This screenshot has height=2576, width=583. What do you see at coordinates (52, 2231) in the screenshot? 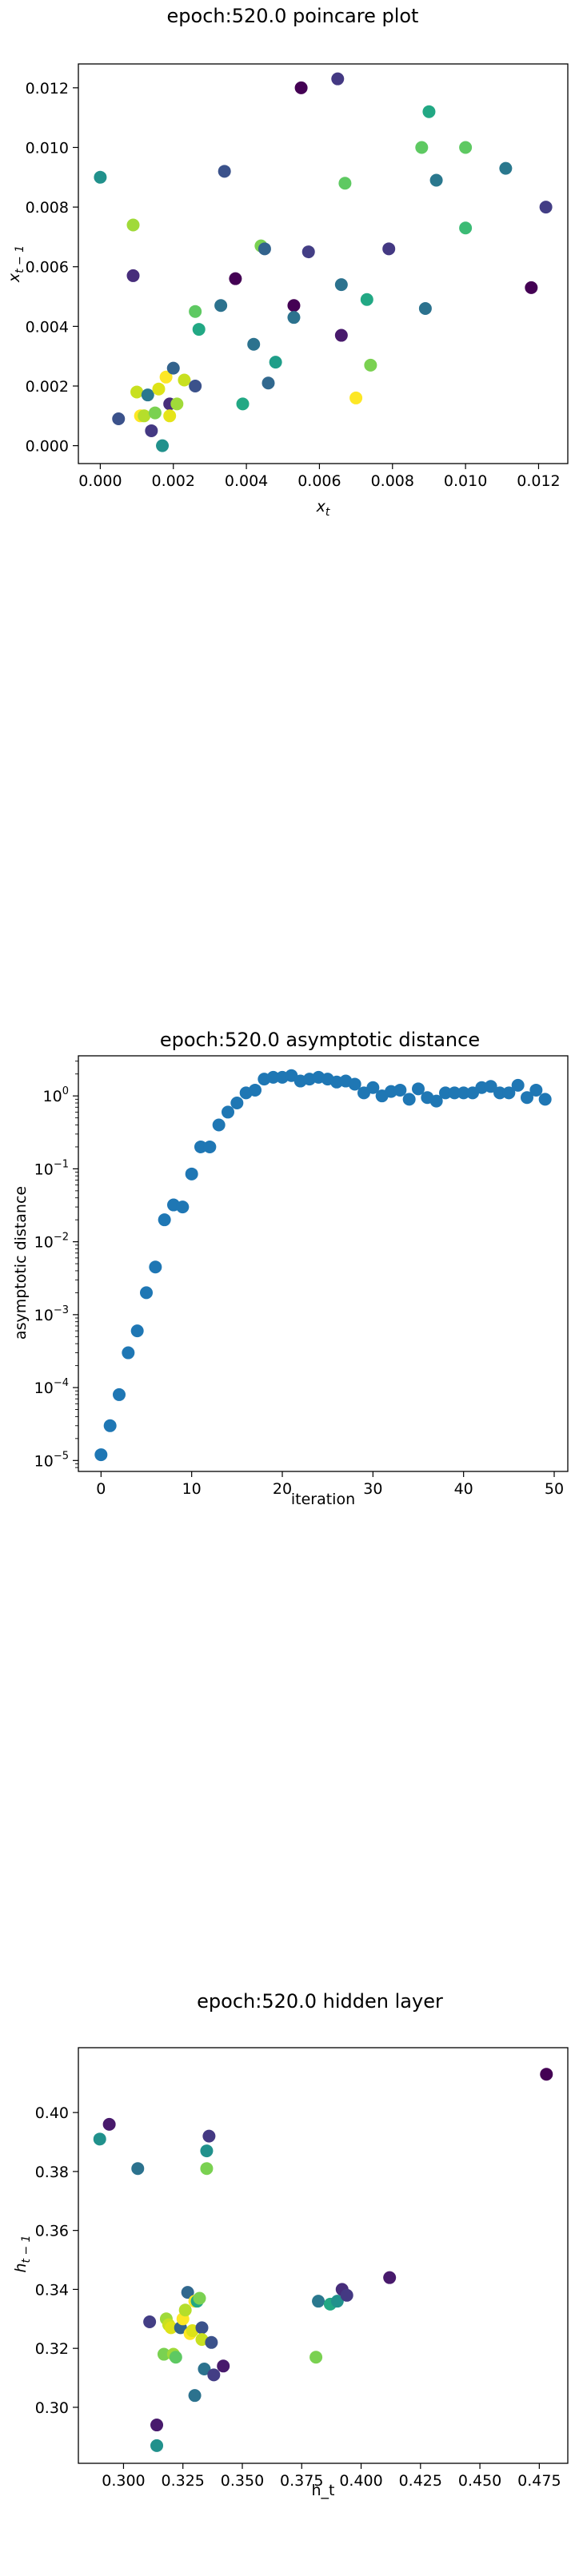
I see `y-tick-label: 0.36` at bounding box center [52, 2231].